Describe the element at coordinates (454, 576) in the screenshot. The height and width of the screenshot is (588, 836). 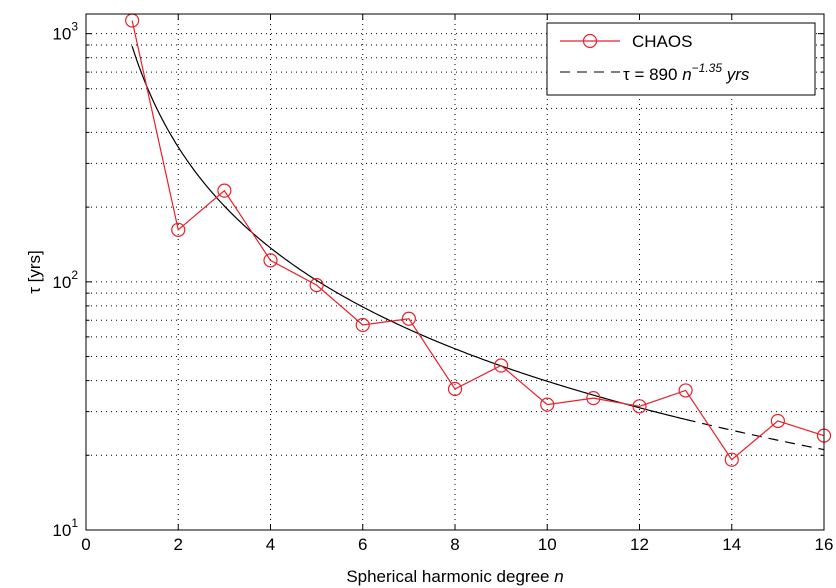
I see `x-axis-label: Spherical harmonic degree n` at that location.